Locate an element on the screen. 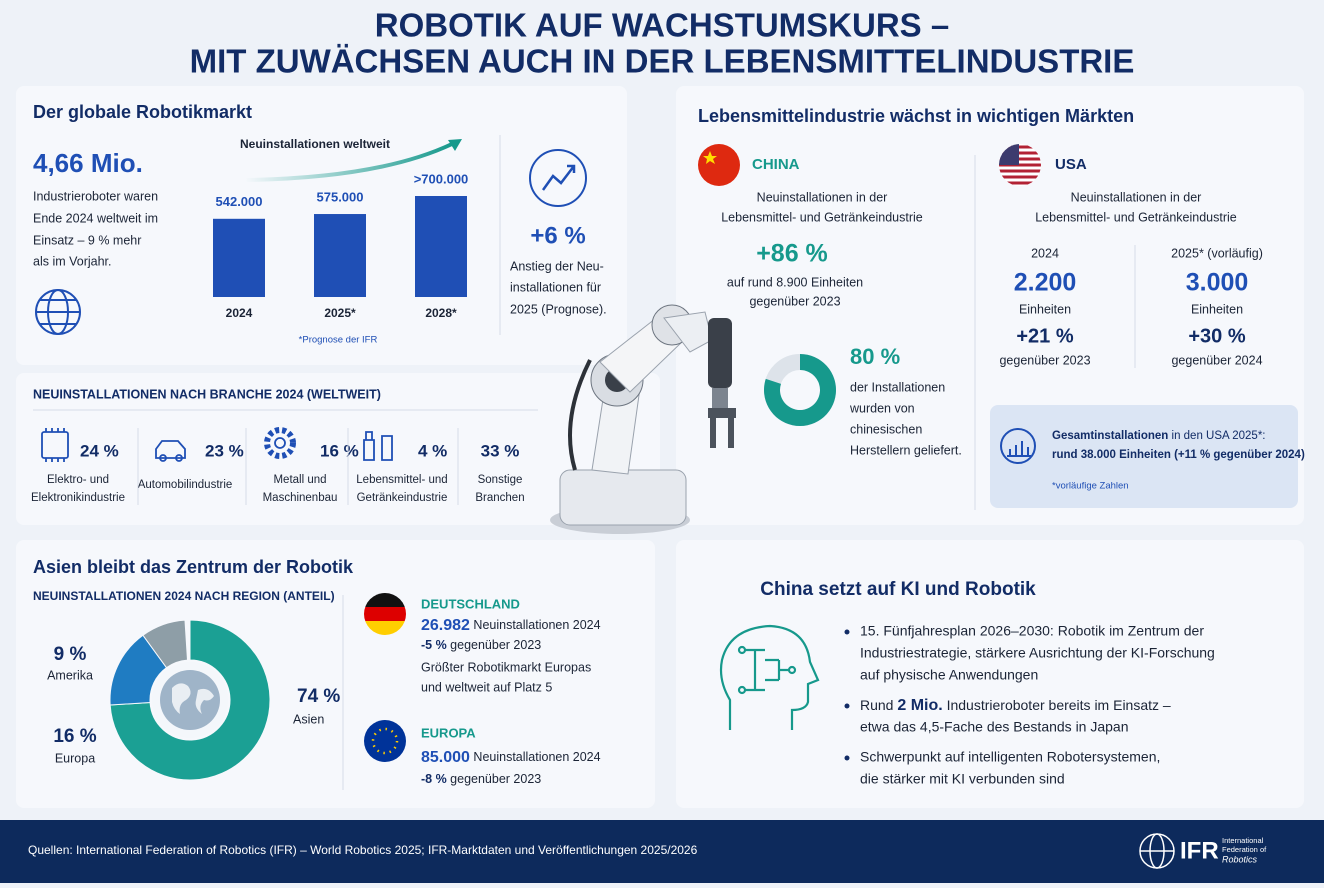 The width and height of the screenshot is (1324, 888). number: 26.982 is located at coordinates (445, 625).